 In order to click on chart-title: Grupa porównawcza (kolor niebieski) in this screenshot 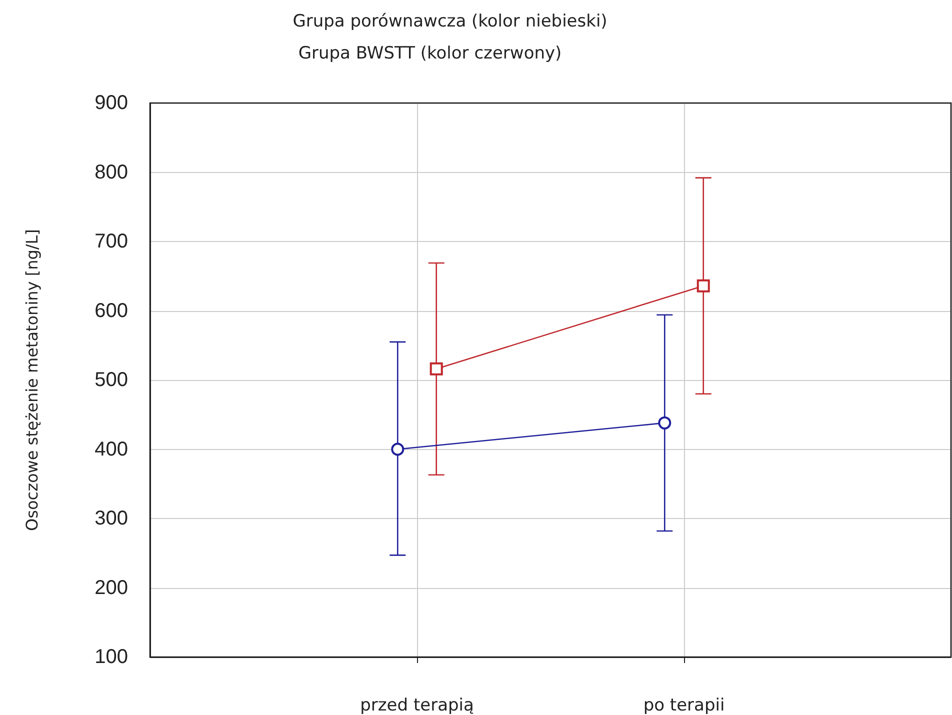, I will do `click(450, 22)`.